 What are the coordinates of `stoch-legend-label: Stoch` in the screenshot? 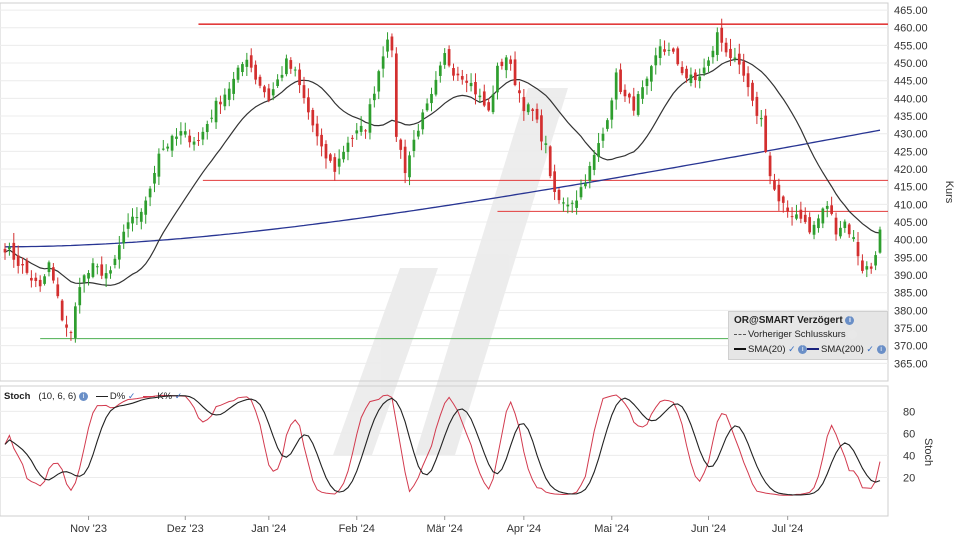 It's located at (17, 396).